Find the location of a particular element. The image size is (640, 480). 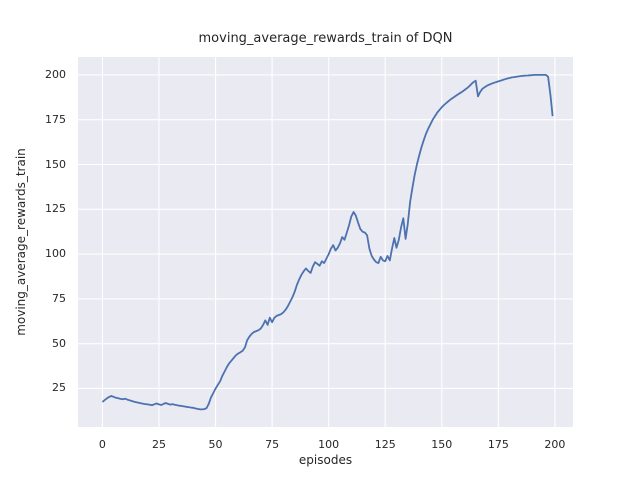

y-tick-label: 200 is located at coordinates (55, 74).